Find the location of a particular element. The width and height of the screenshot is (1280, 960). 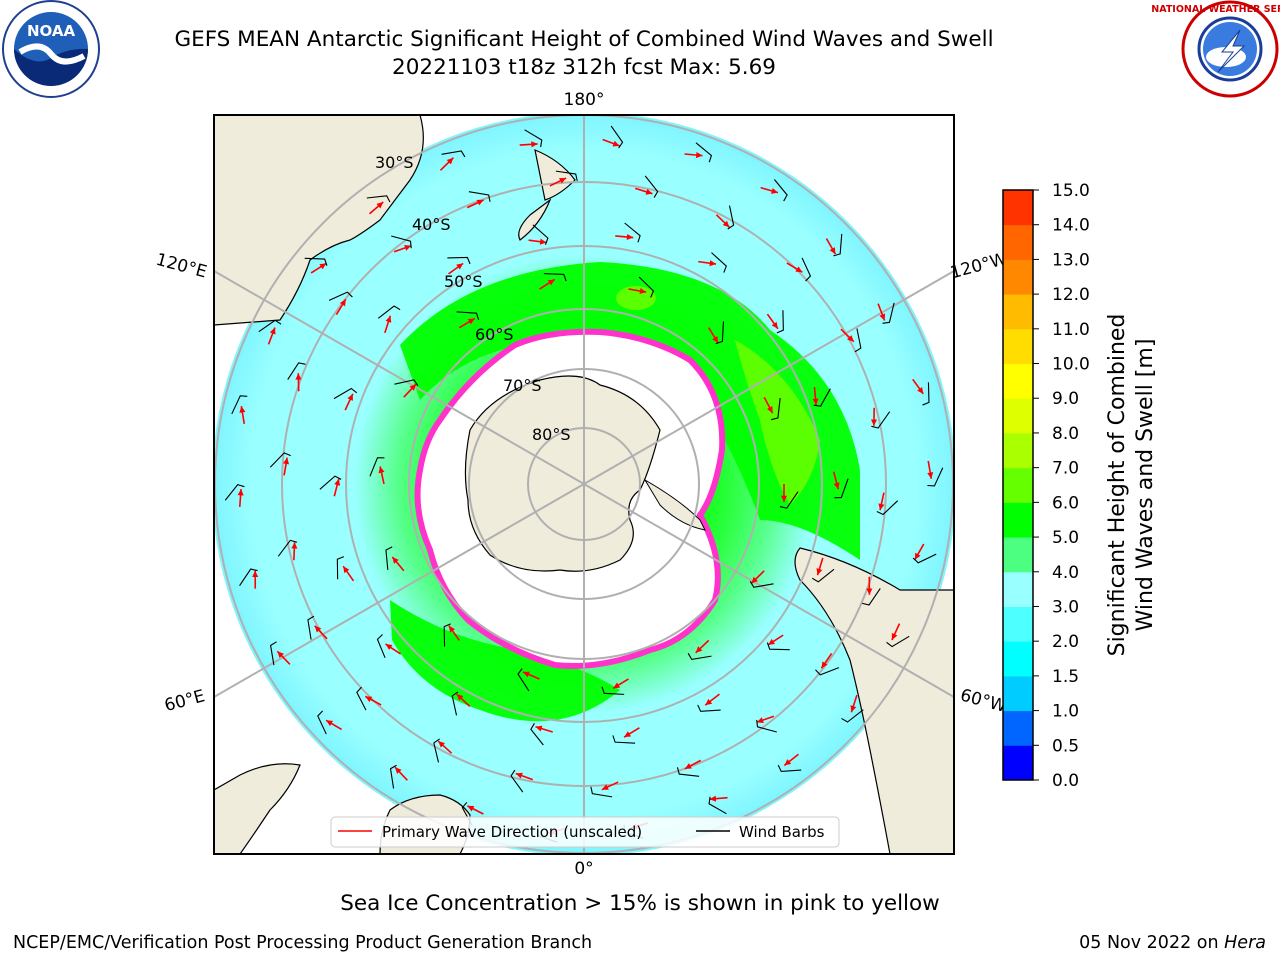

colorbar-tick-label: 9.0 is located at coordinates (1065, 399).